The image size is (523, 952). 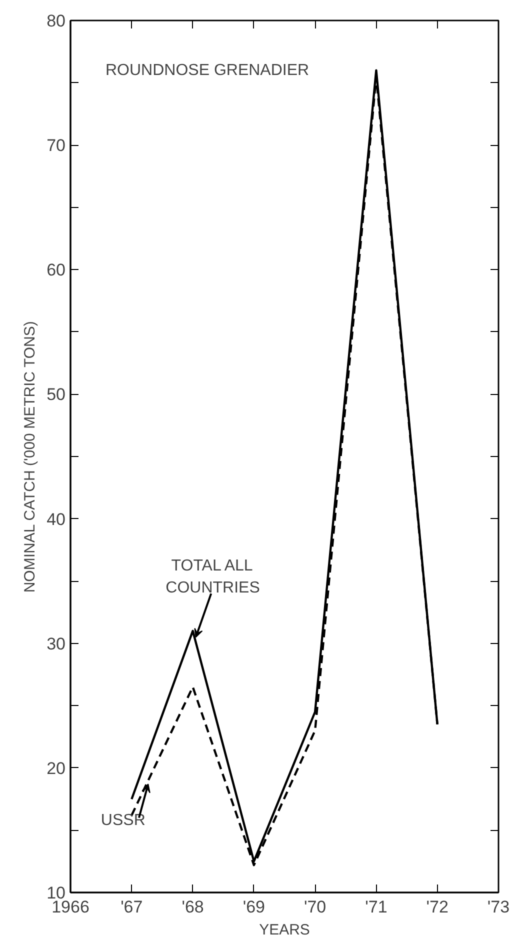 I want to click on text: ROUNDNOSE GRENADIER, so click(x=208, y=70).